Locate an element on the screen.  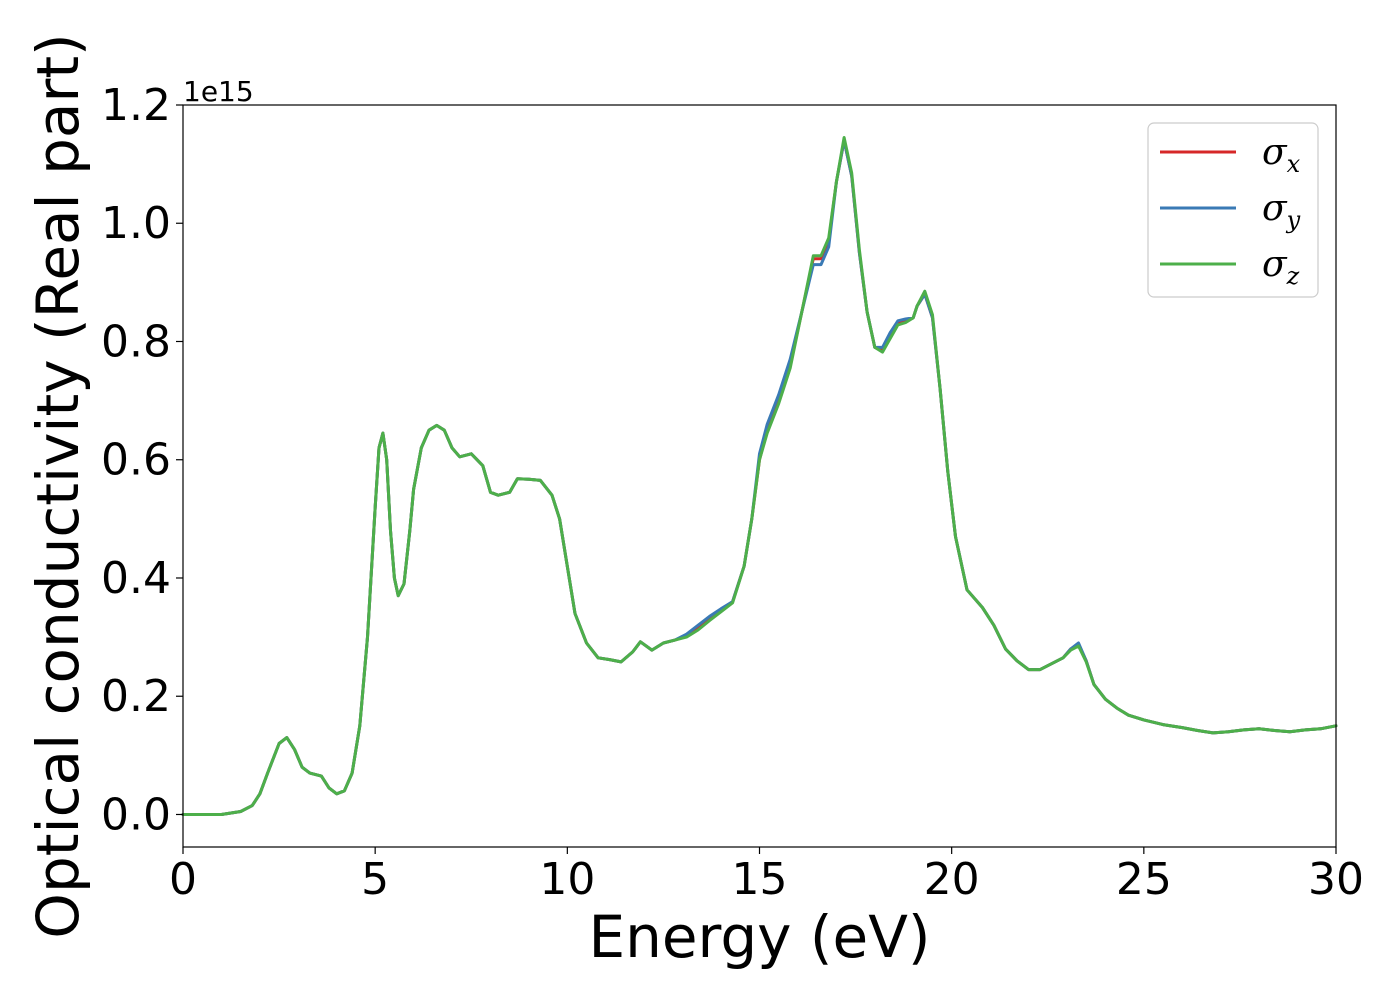
x-tick-label: 30 is located at coordinates (1336, 879).